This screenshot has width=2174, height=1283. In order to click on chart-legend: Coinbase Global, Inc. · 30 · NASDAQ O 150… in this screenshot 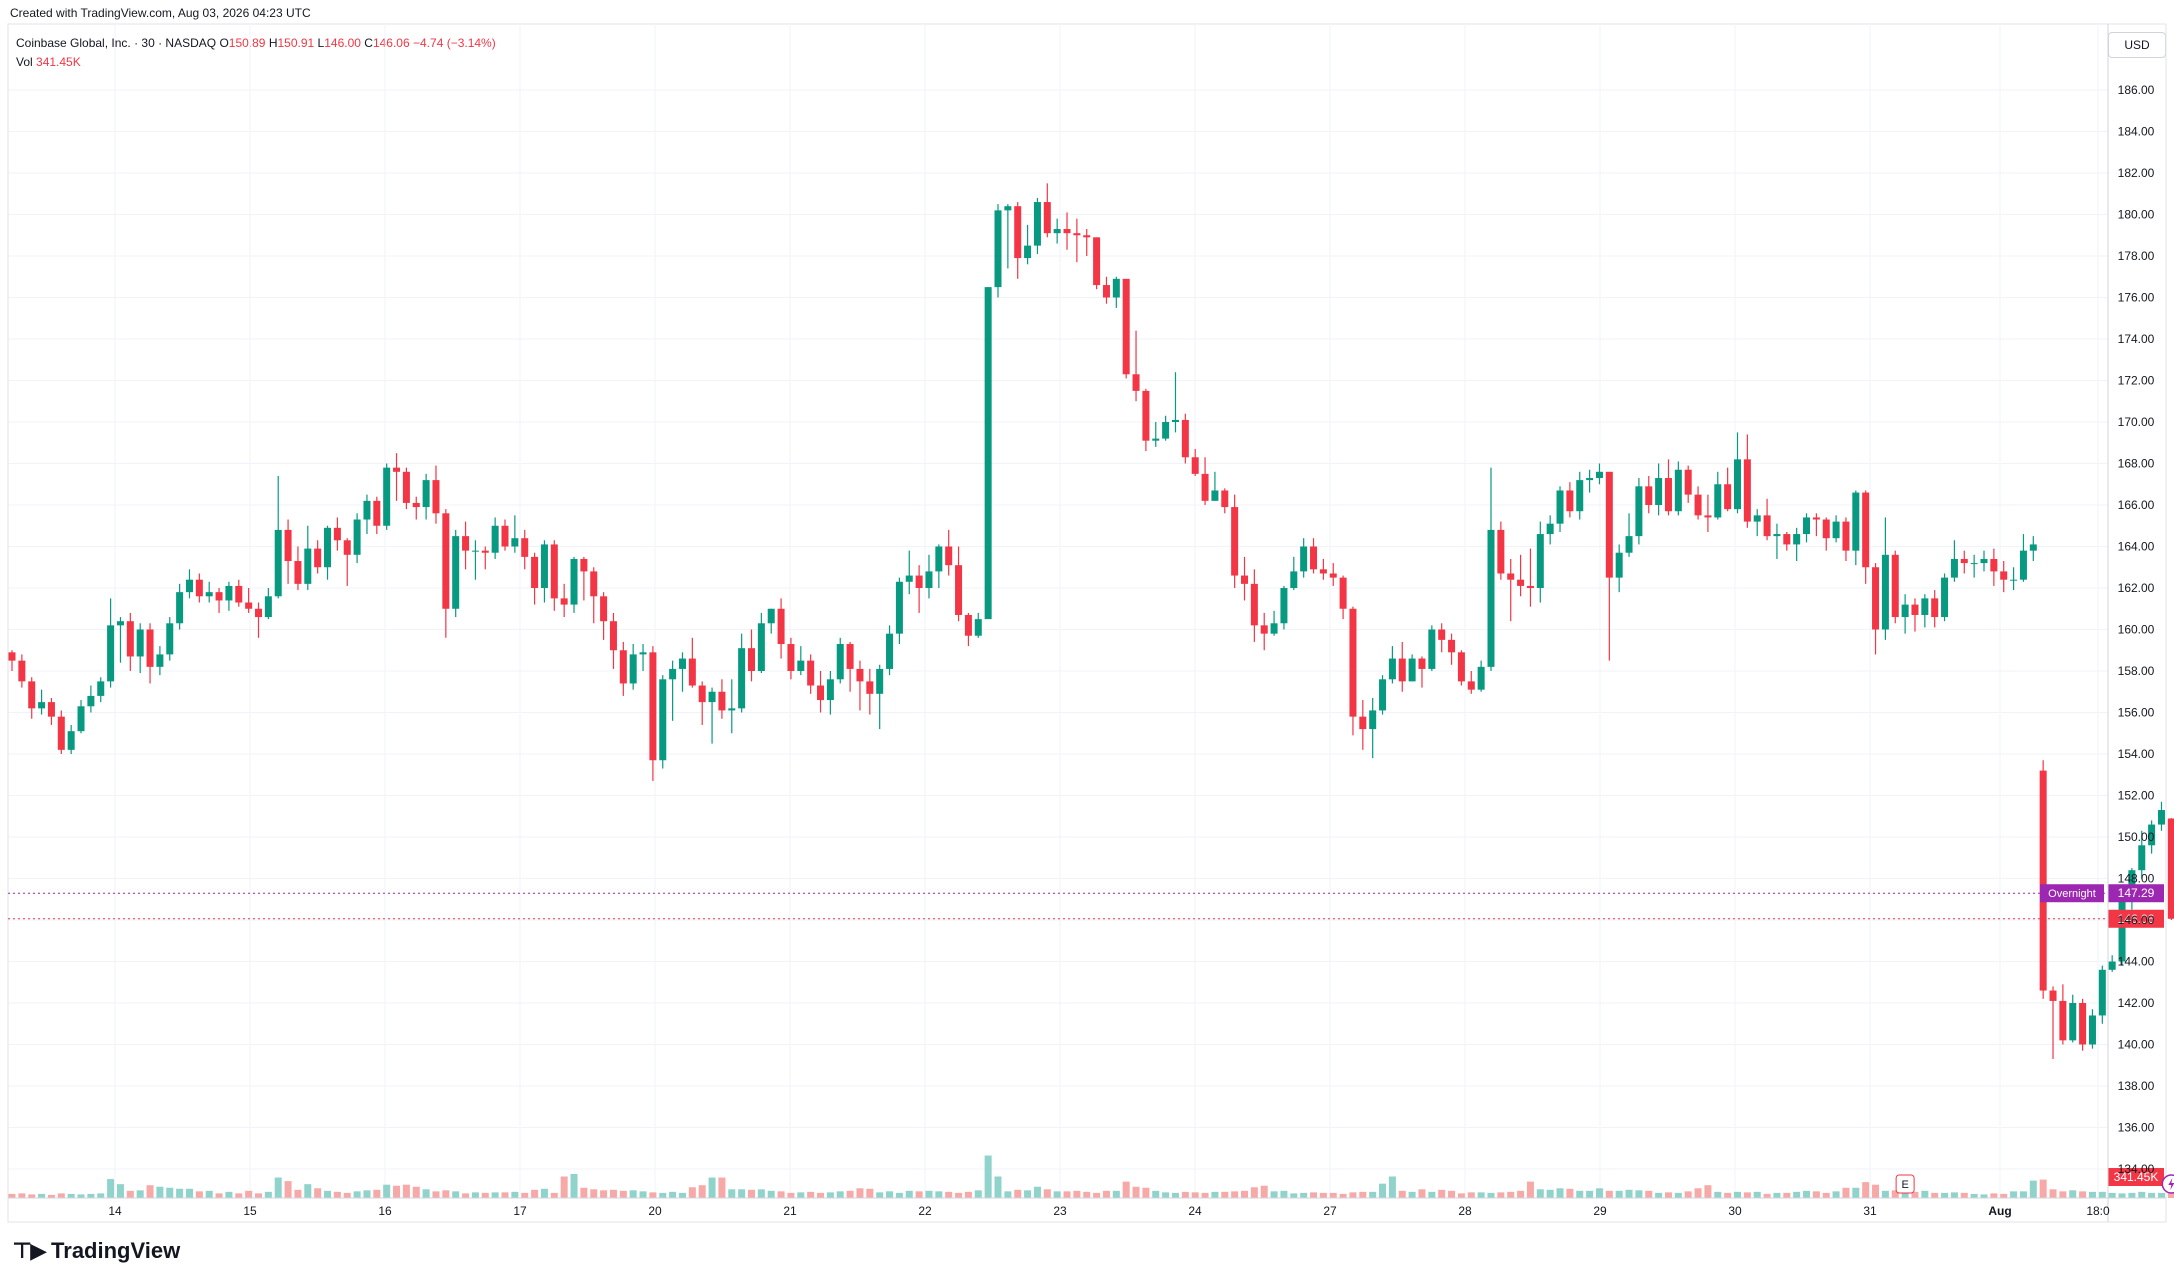, I will do `click(256, 53)`.